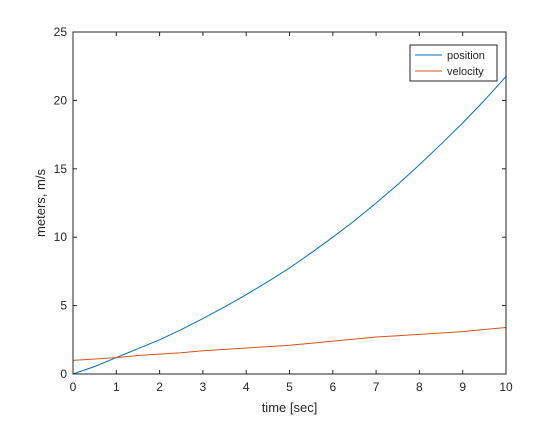  I want to click on y-tick-label: 0, so click(63, 374).